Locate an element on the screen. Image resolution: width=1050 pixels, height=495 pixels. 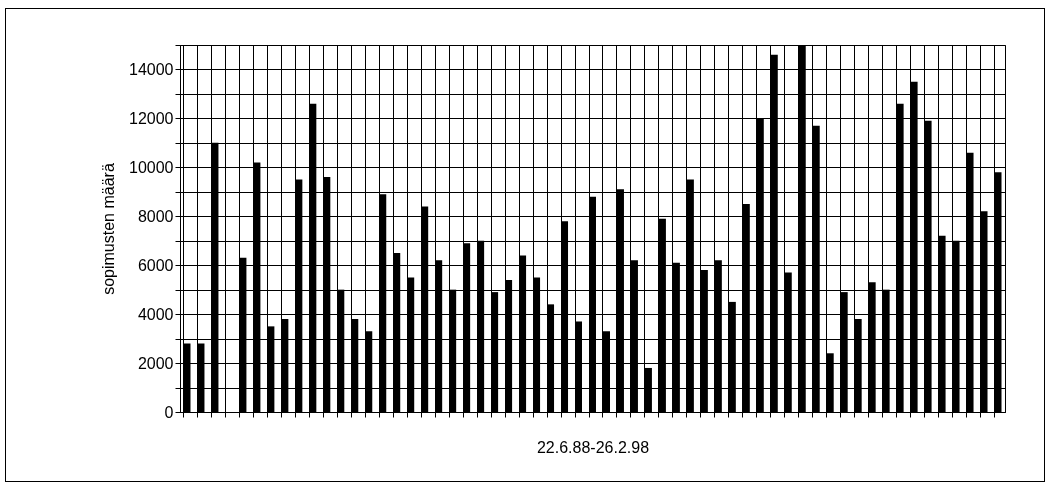
y-tick-label: 10000 is located at coordinates (151, 167).